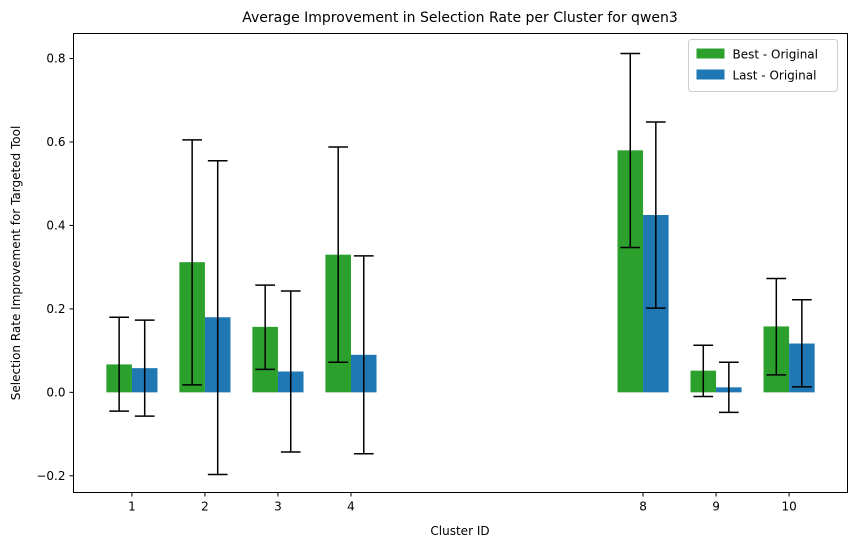 This screenshot has width=857, height=547. Describe the element at coordinates (788, 507) in the screenshot. I see `x-tick-label: 10` at that location.